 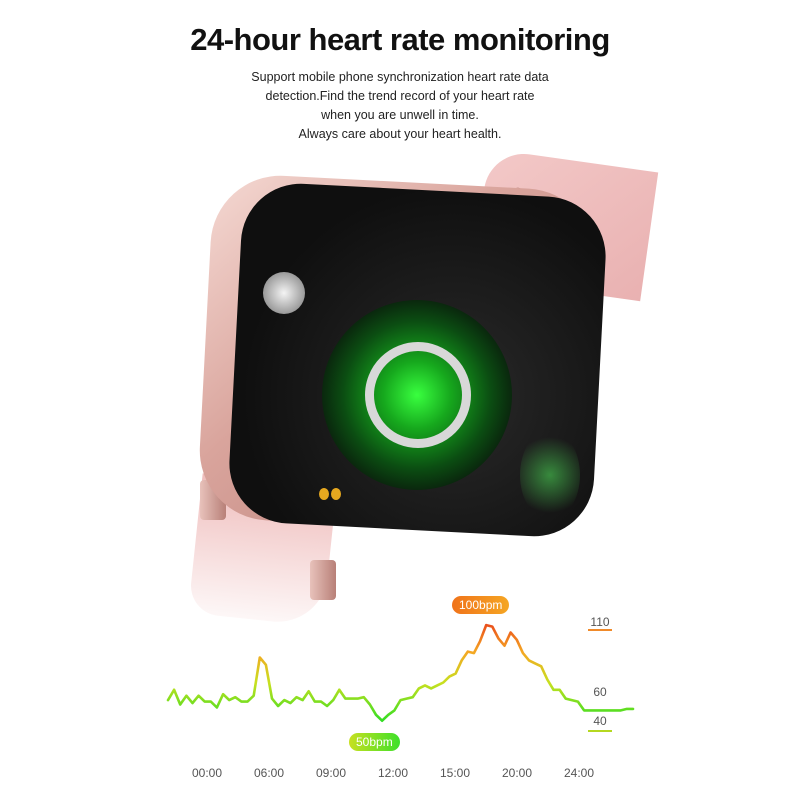 What do you see at coordinates (600, 692) in the screenshot?
I see `level-label-60: 60` at bounding box center [600, 692].